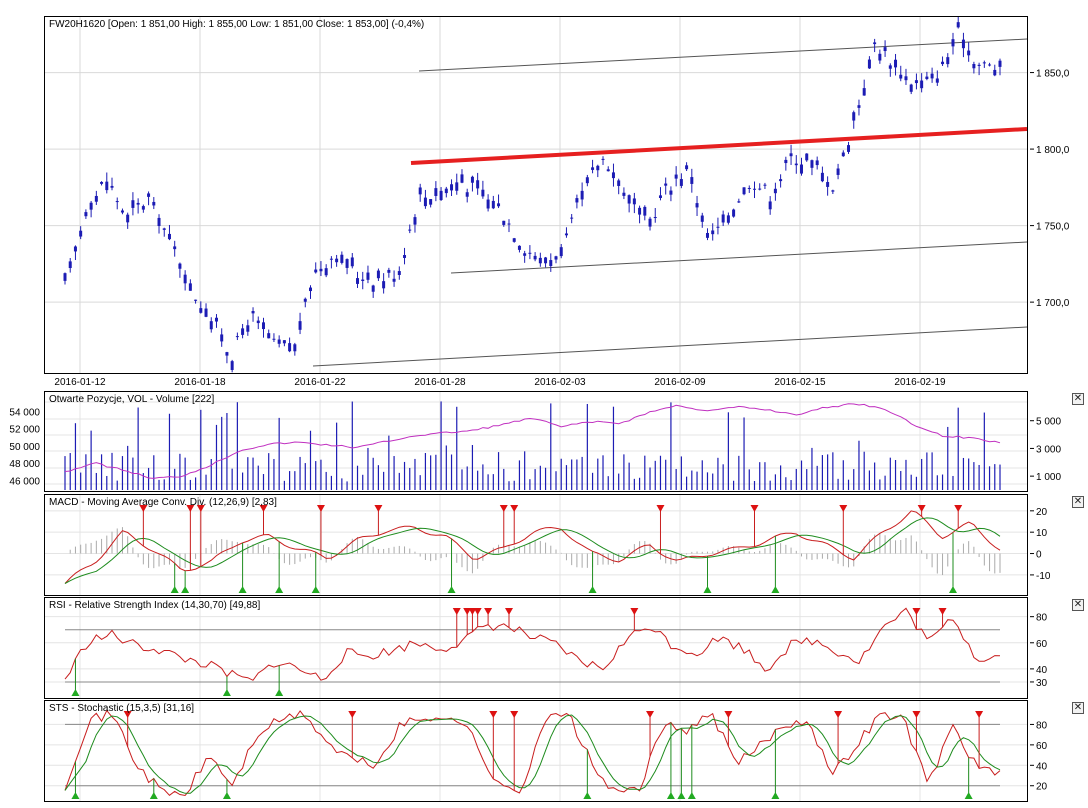  Describe the element at coordinates (1078, 502) in the screenshot. I see `macd-close-button: ✕` at that location.